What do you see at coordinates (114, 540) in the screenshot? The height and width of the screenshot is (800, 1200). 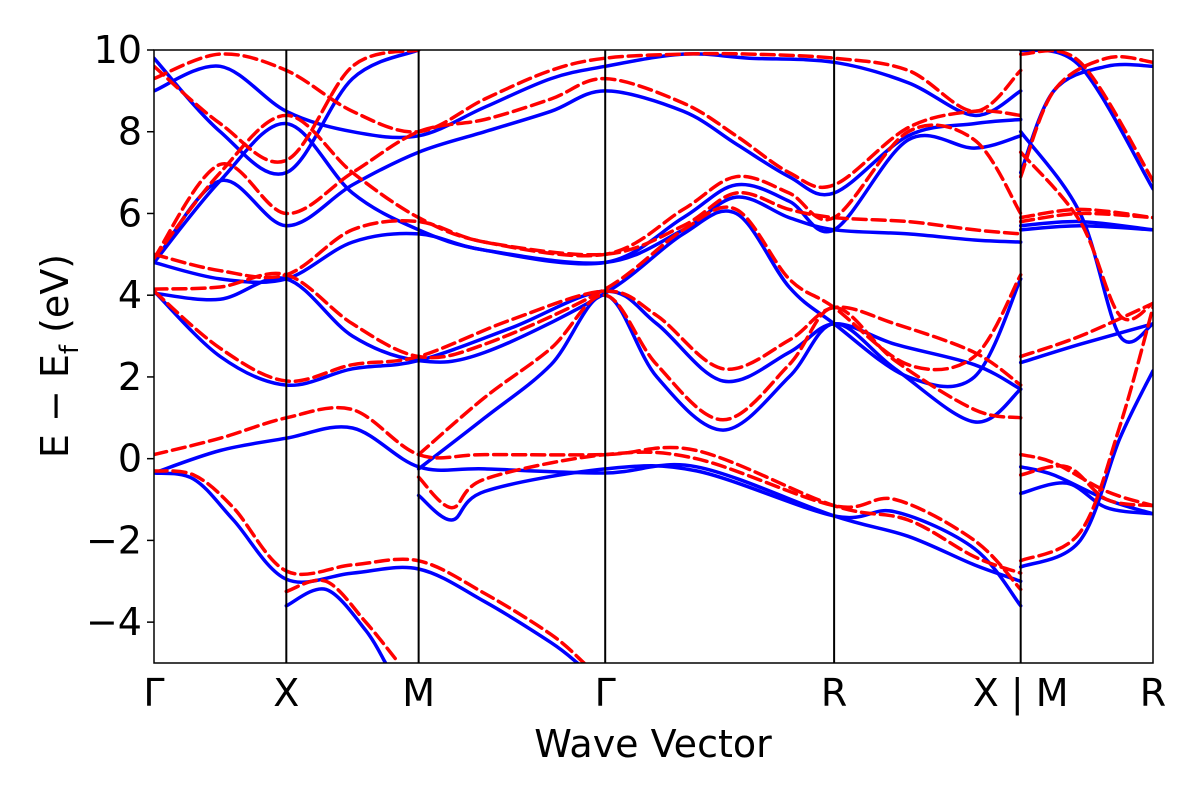 I see `y-tick-label: −2` at bounding box center [114, 540].